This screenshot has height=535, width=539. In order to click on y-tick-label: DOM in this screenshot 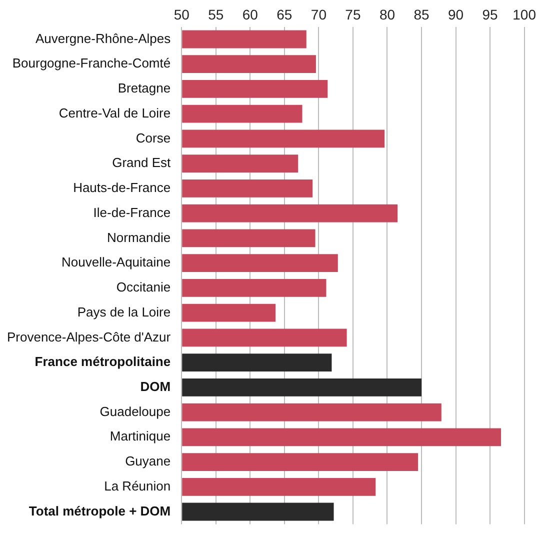, I will do `click(155, 386)`.